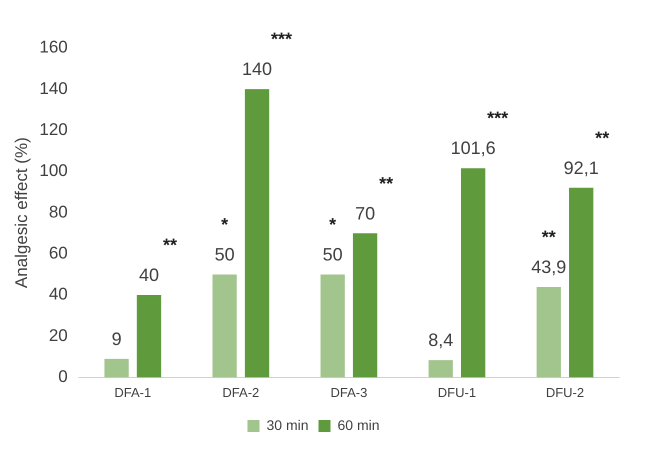  I want to click on data-label: 8,4, so click(441, 340).